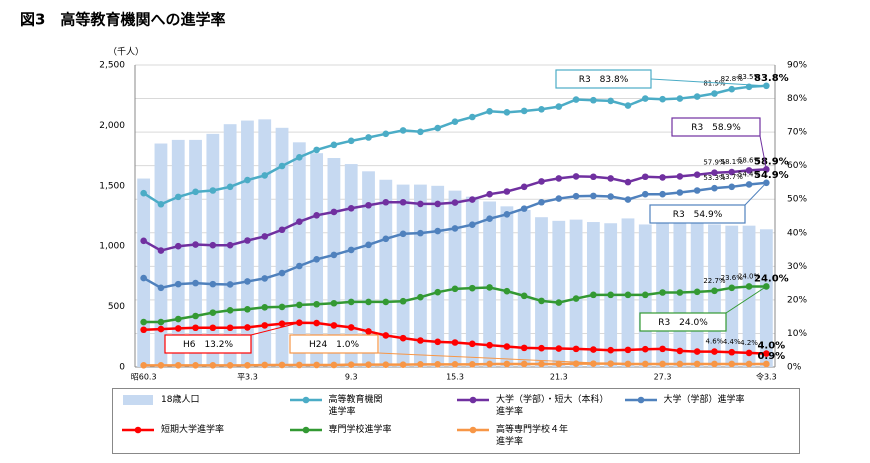  What do you see at coordinates (771, 346) in the screenshot?
I see `data-label: 4.0%` at bounding box center [771, 346].